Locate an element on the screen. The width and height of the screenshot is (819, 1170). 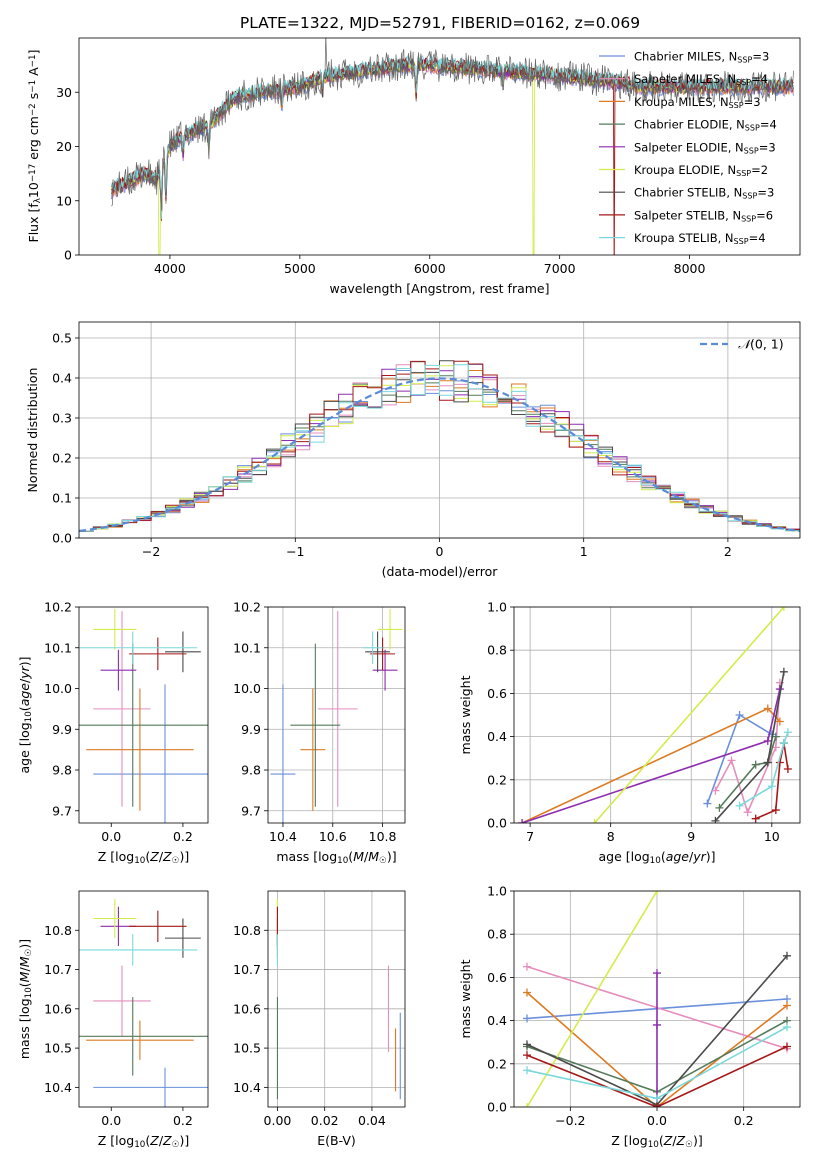
y-tick-label: 0.6 is located at coordinates (497, 977).